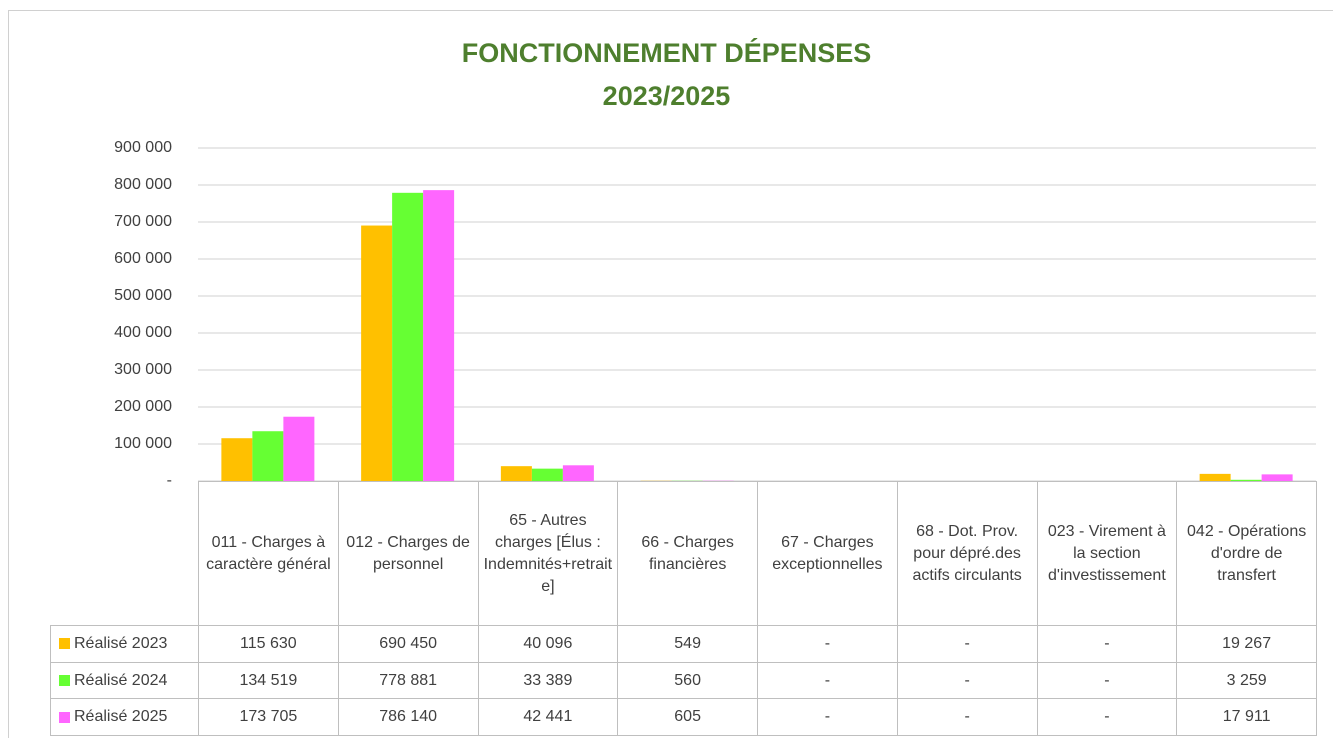 Image resolution: width=1333 pixels, height=738 pixels. I want to click on y-tick-label: 500 000, so click(143, 295).